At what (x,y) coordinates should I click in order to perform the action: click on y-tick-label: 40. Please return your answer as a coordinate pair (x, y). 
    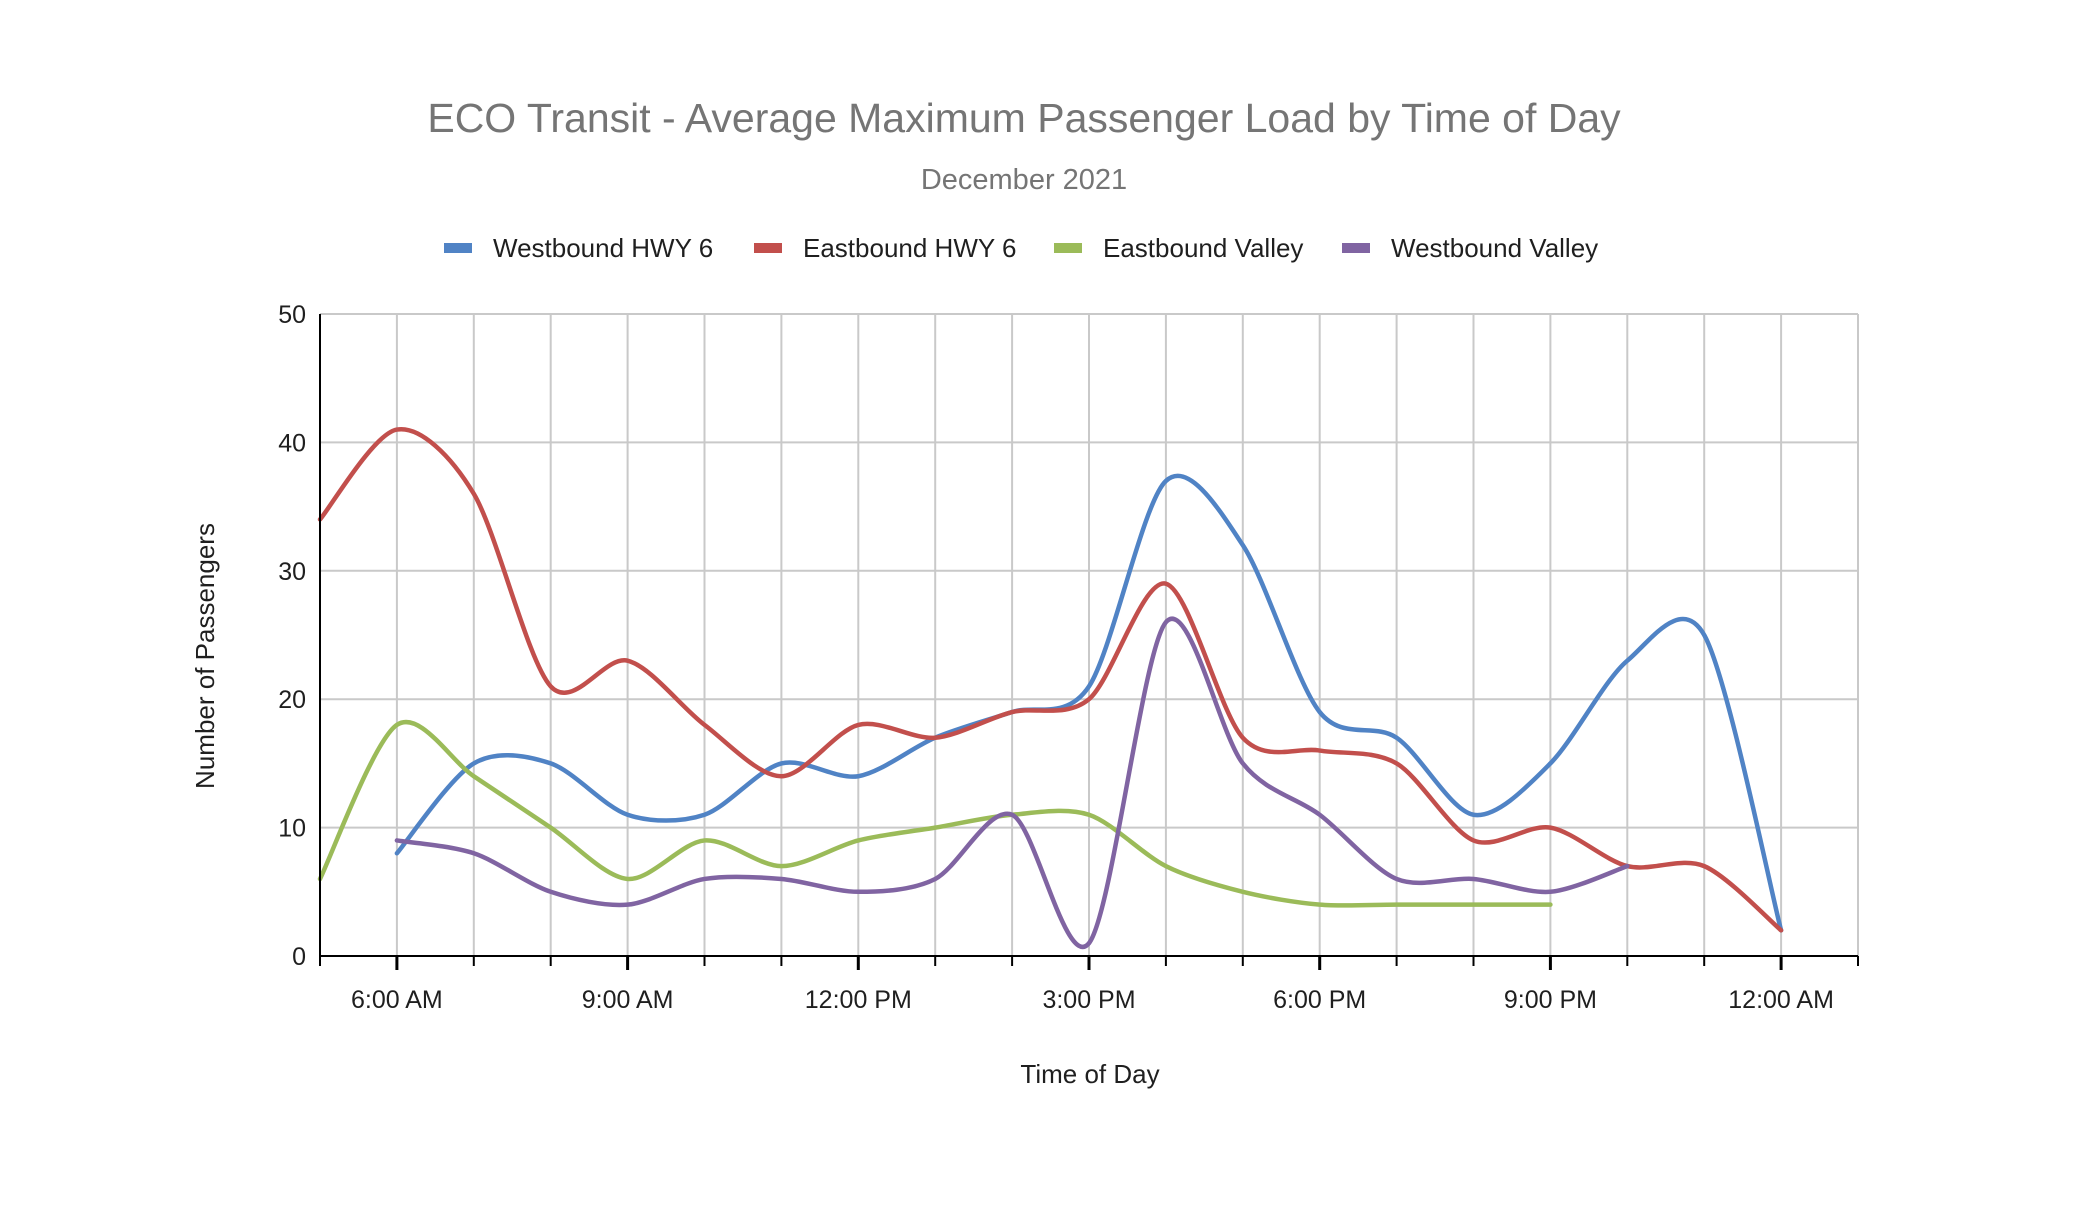
    Looking at the image, I should click on (292, 443).